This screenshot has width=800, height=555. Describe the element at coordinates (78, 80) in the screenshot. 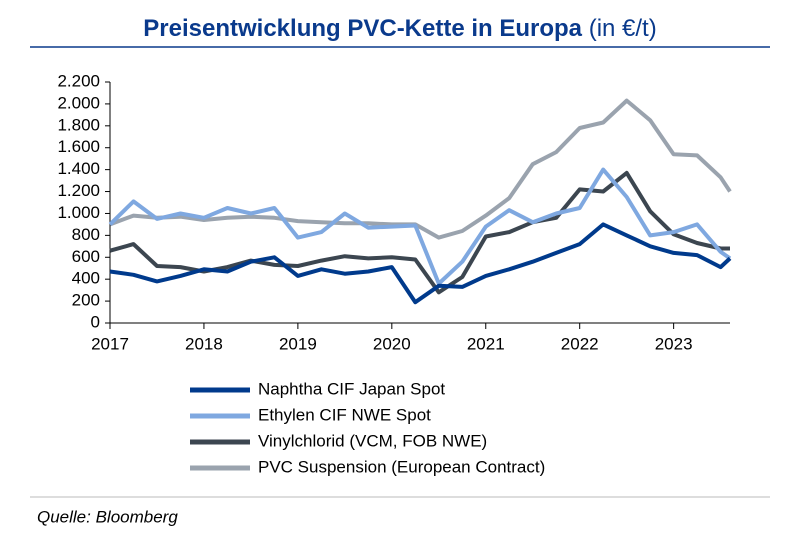

I see `y-tick-label: 2.200` at that location.